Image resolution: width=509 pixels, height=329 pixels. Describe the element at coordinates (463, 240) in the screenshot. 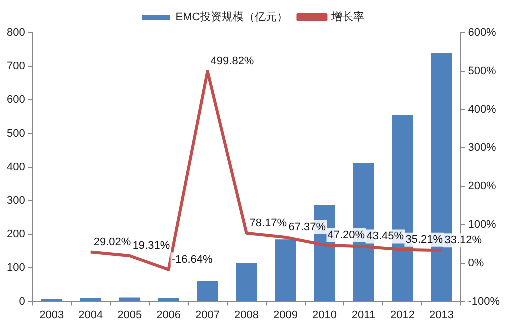

I see `data-label: 33.12%` at that location.